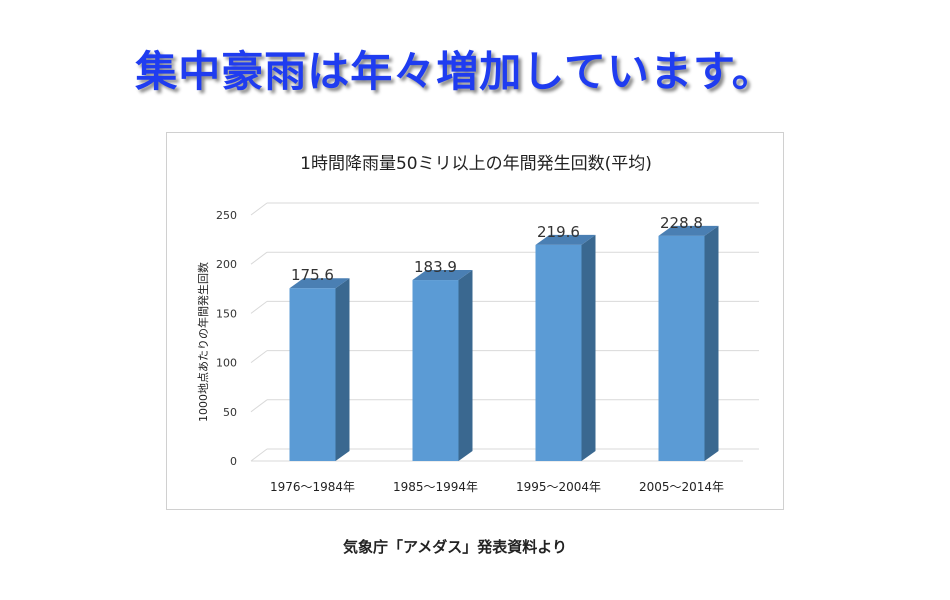 The width and height of the screenshot is (950, 600). Describe the element at coordinates (435, 487) in the screenshot. I see `x-category-label-1: 1985～1994年` at that location.